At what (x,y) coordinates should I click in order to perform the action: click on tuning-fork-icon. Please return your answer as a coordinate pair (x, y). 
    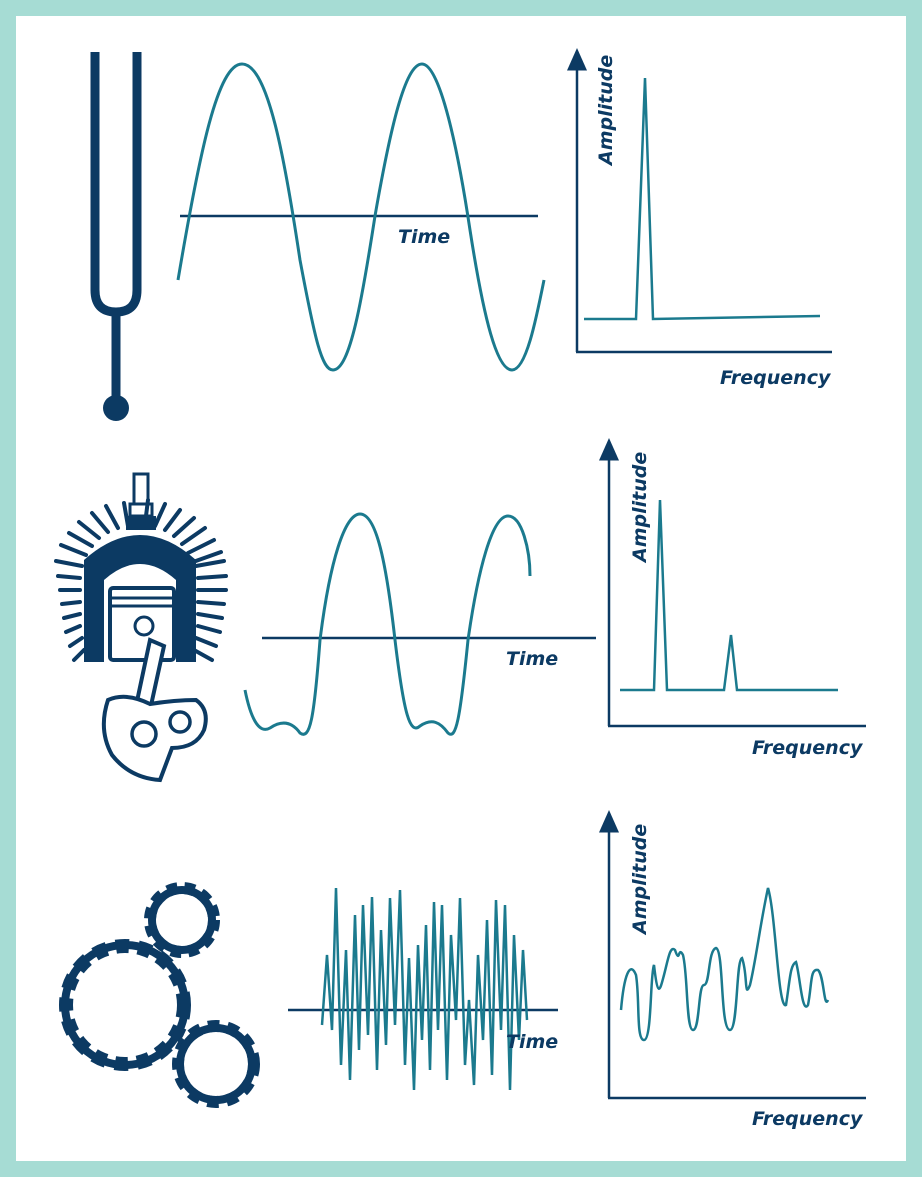
    Looking at the image, I should click on (116, 236).